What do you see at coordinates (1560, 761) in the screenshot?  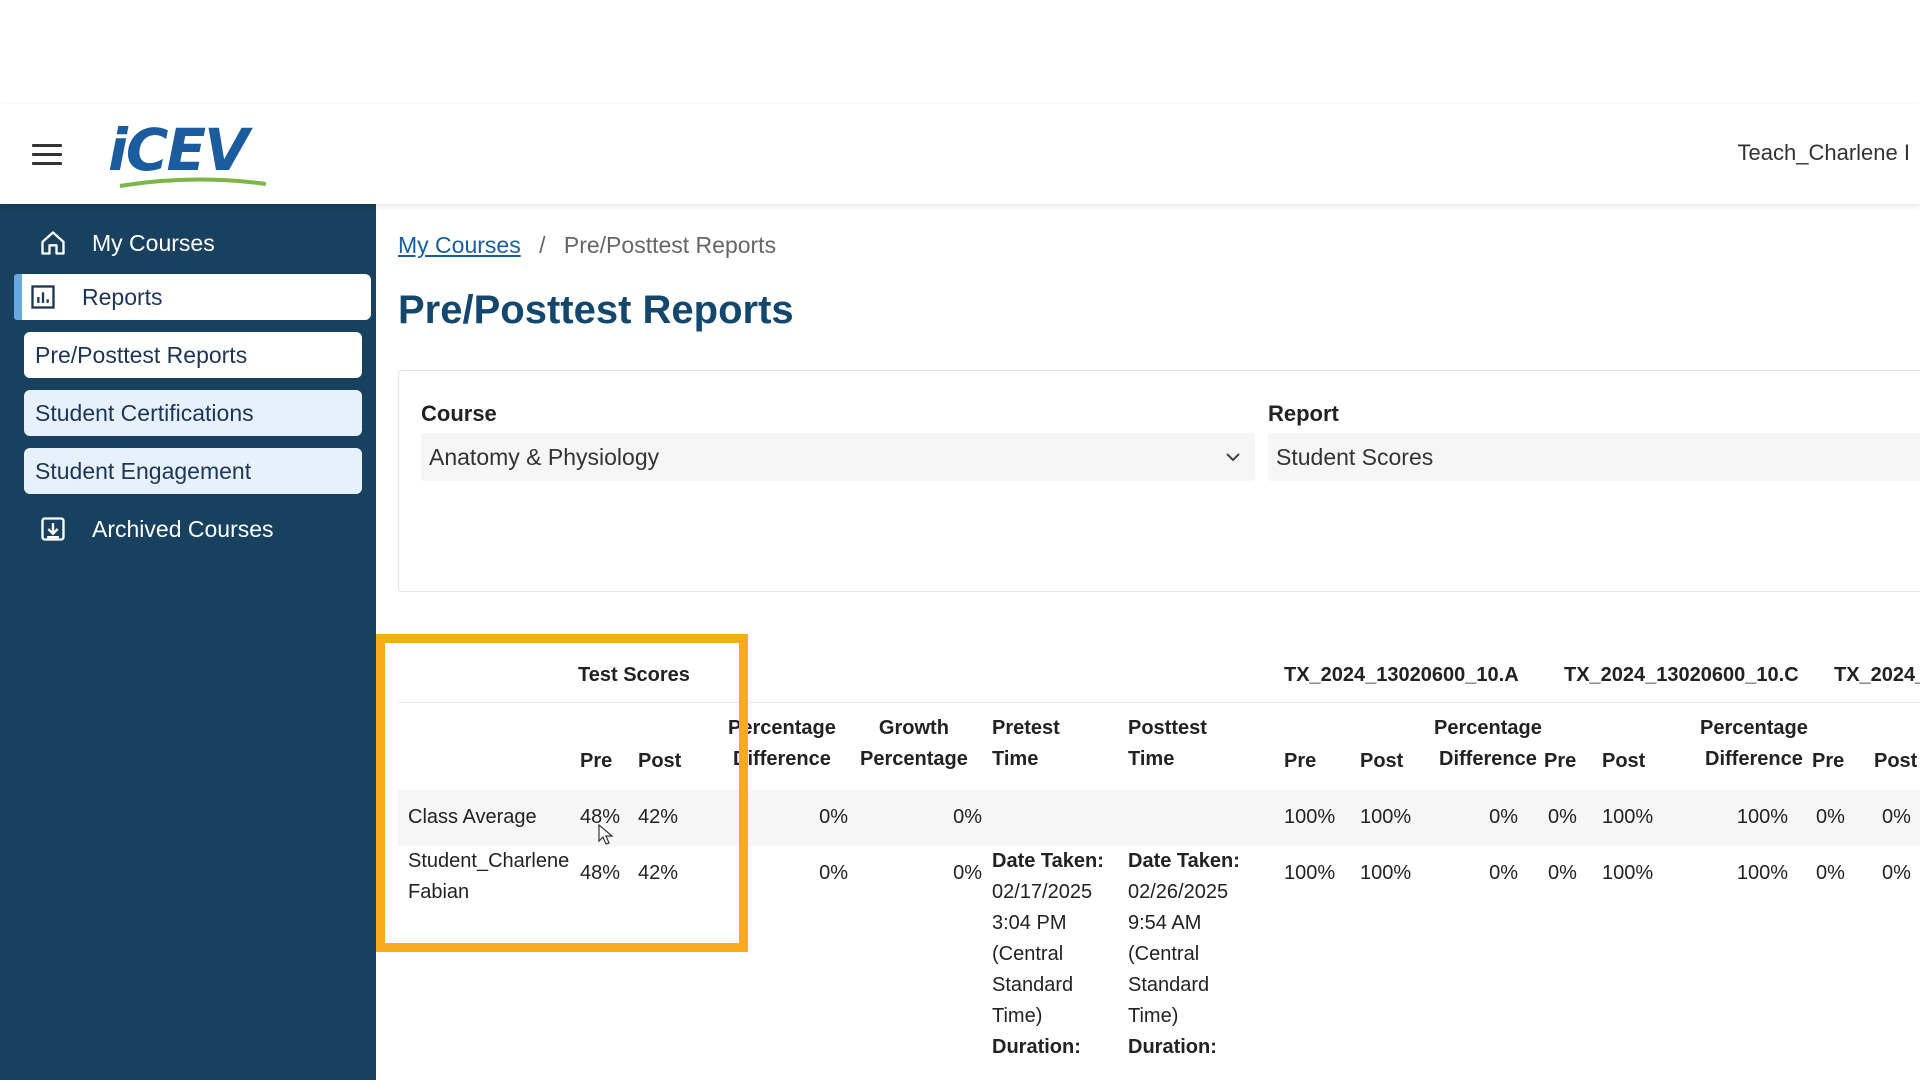 I see `col-header-std2-pre: Pre` at bounding box center [1560, 761].